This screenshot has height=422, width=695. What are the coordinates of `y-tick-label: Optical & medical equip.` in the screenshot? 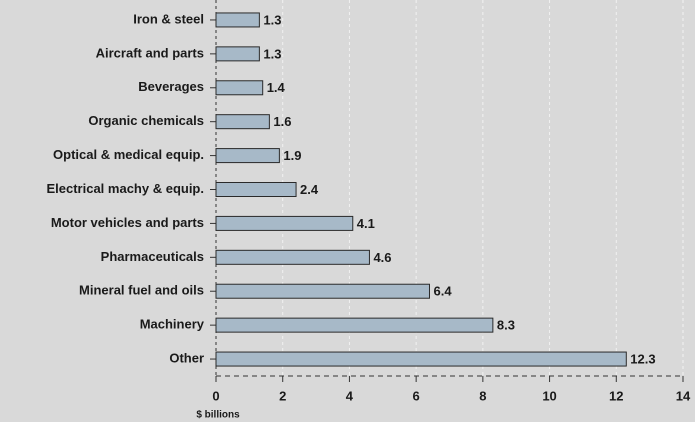 It's located at (128, 154).